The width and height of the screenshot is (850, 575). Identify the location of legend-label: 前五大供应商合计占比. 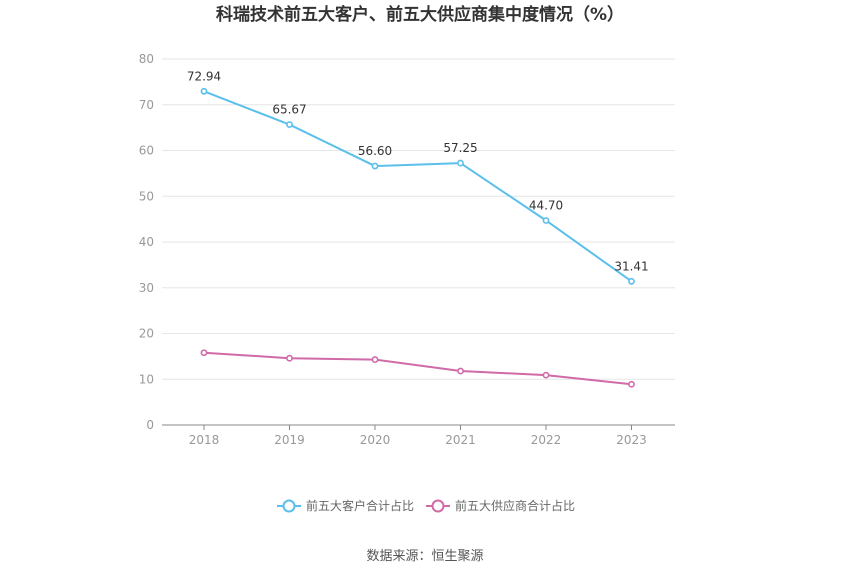
(515, 505).